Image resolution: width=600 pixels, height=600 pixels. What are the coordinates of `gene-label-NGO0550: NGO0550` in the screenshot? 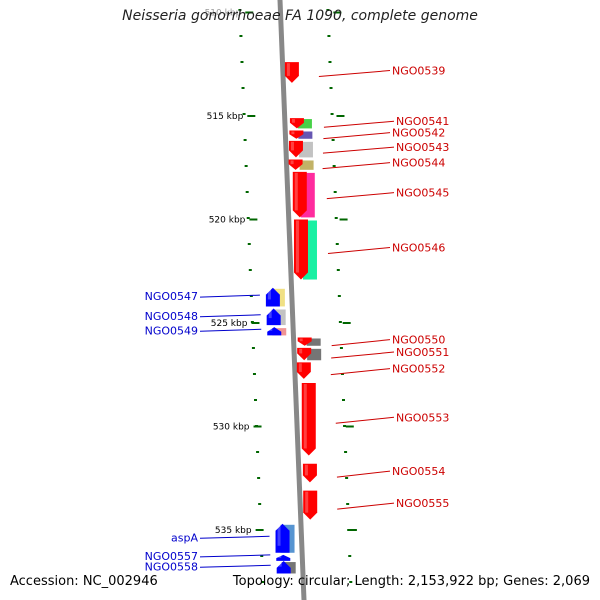 It's located at (418, 340).